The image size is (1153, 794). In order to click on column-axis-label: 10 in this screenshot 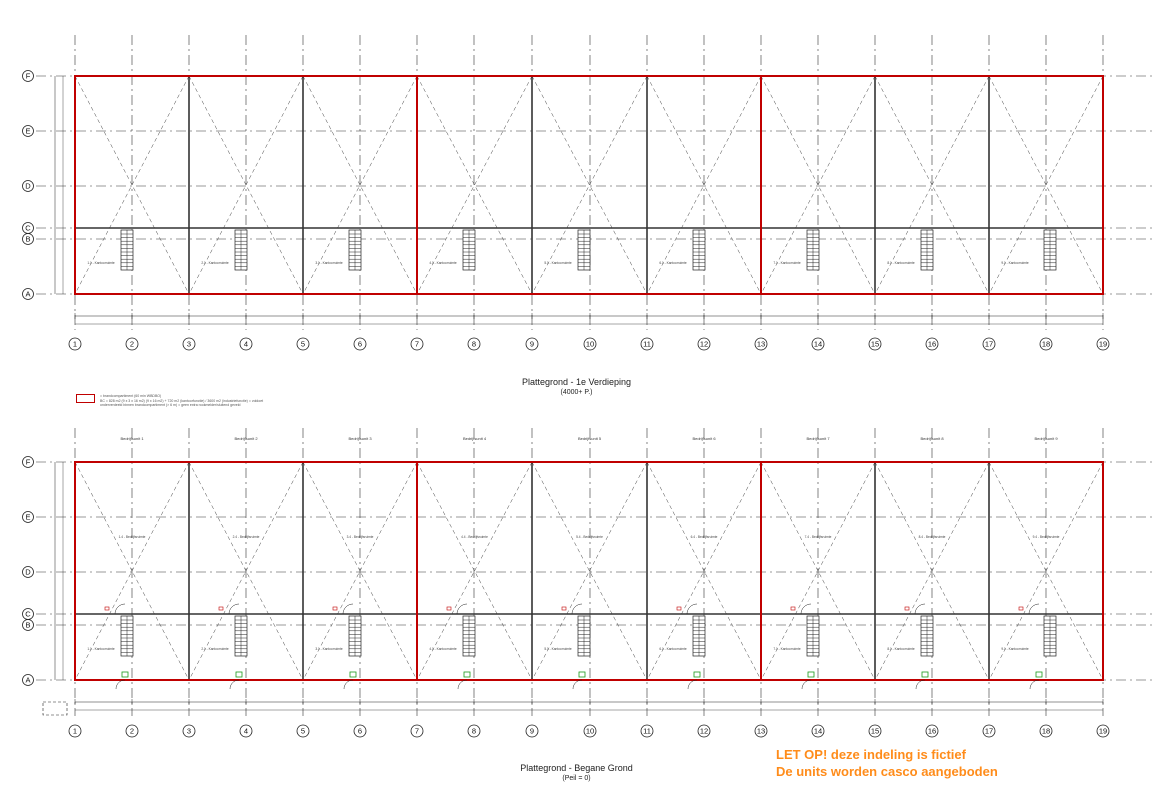, I will do `click(590, 731)`.